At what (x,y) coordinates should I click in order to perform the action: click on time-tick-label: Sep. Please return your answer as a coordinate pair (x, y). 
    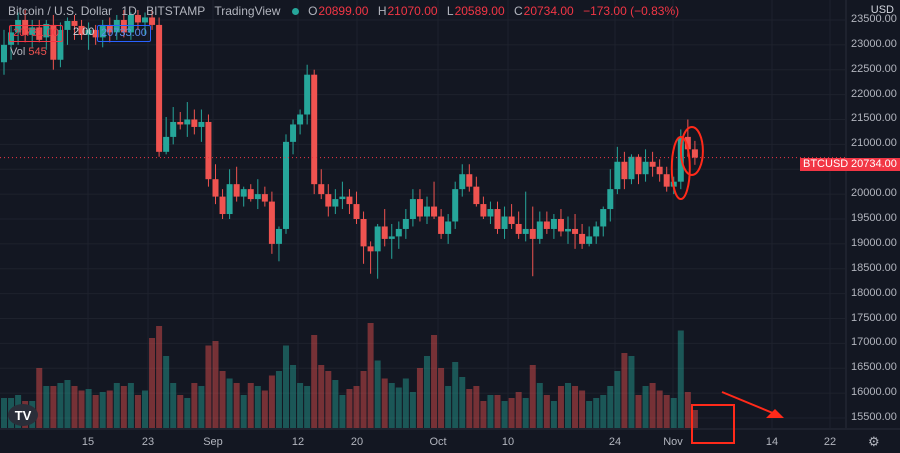
    Looking at the image, I should click on (213, 442).